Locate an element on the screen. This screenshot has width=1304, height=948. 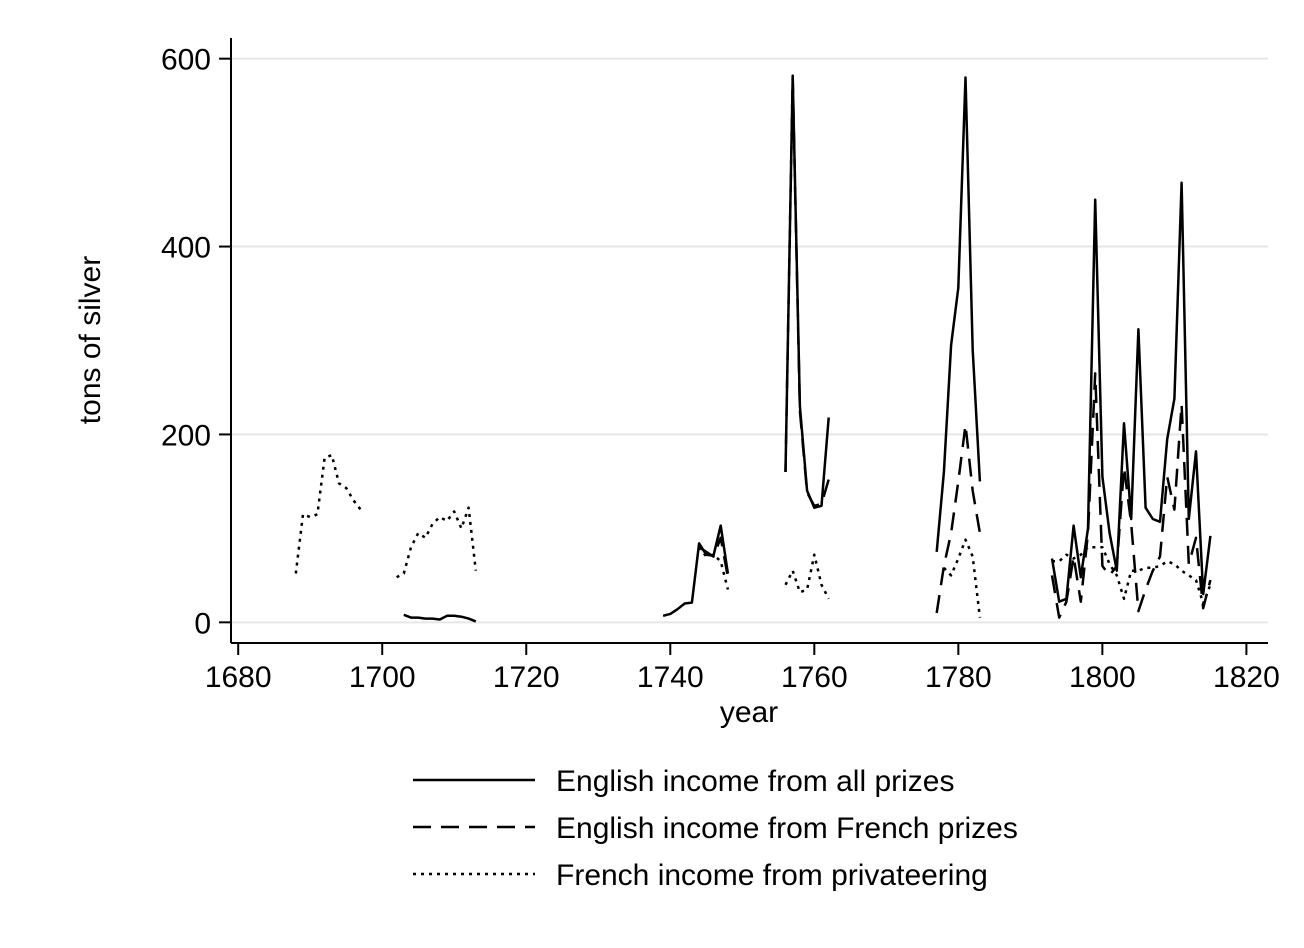
x-tick-label: 1700 is located at coordinates (382, 677).